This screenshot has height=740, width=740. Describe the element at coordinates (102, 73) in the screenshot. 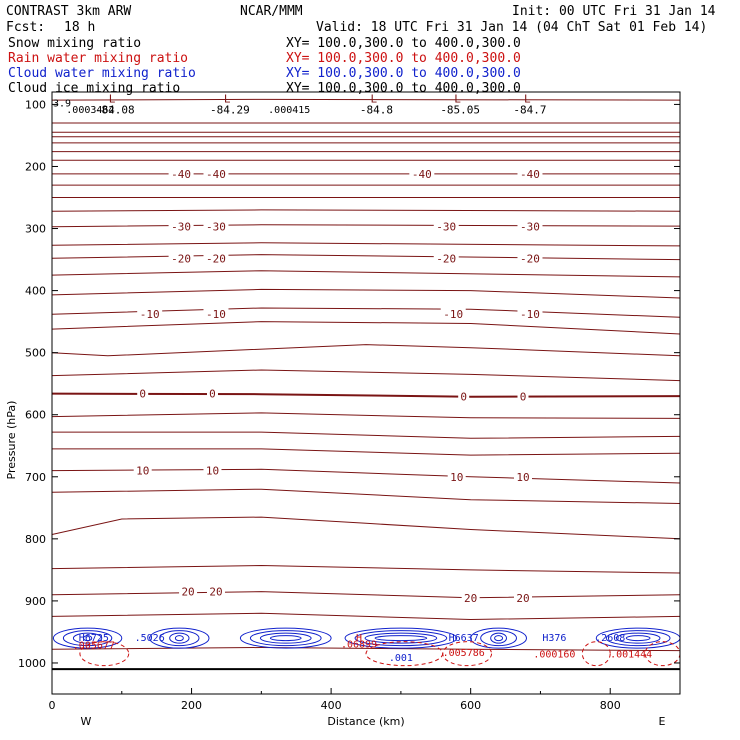

I see `legend-cloud-water-name: Cloud water mixing ratio` at that location.